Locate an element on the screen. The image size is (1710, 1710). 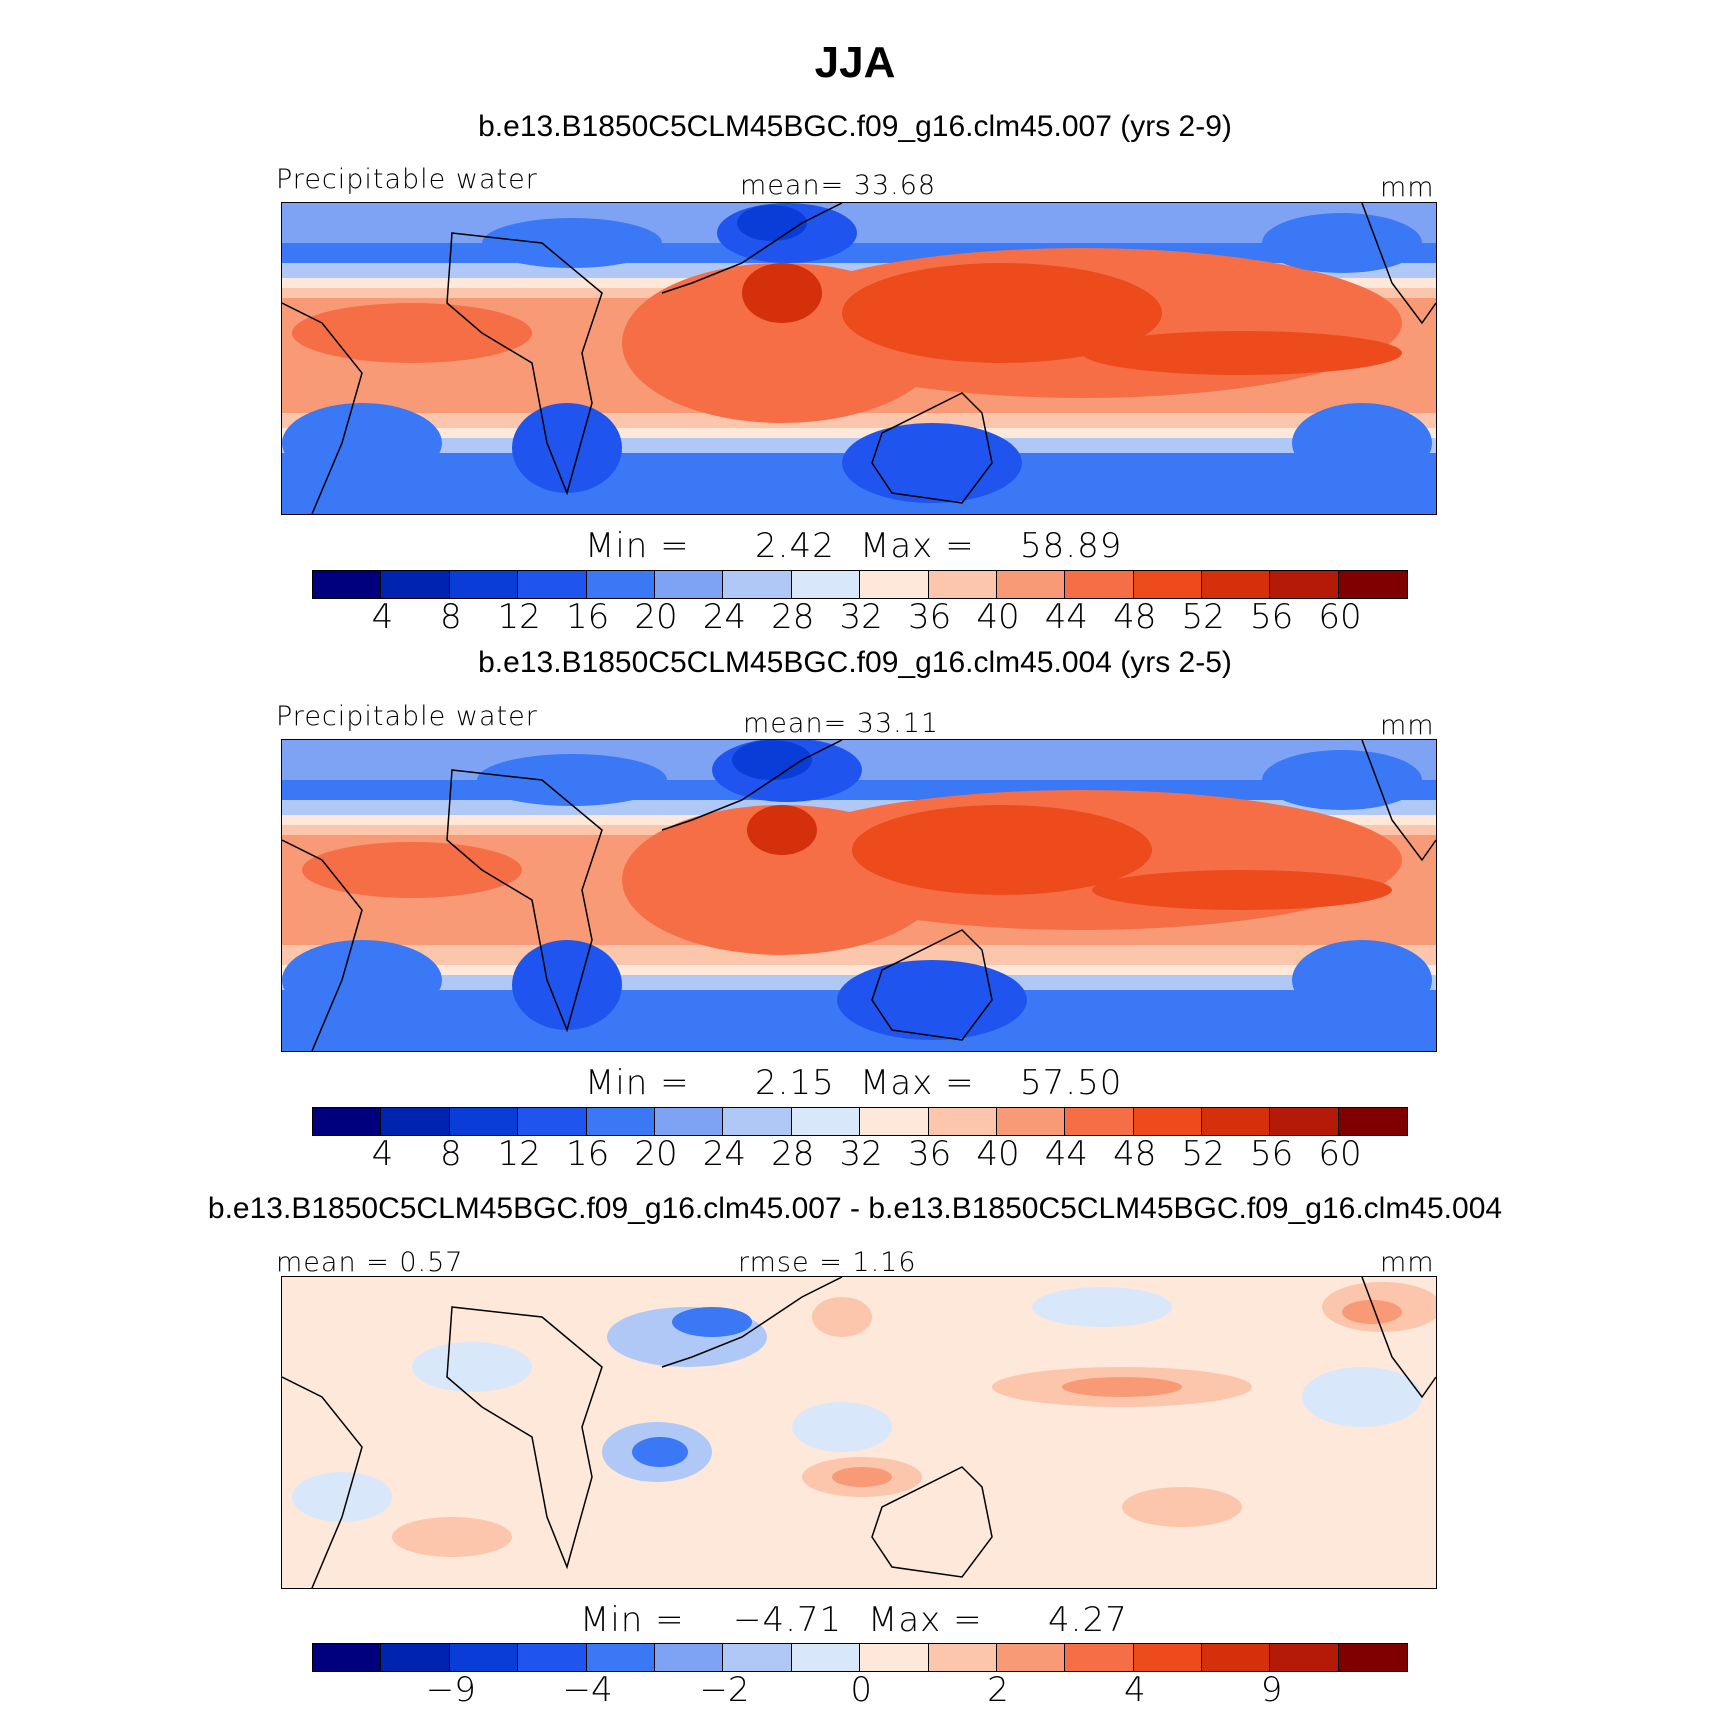
panel1-map is located at coordinates (859, 358).